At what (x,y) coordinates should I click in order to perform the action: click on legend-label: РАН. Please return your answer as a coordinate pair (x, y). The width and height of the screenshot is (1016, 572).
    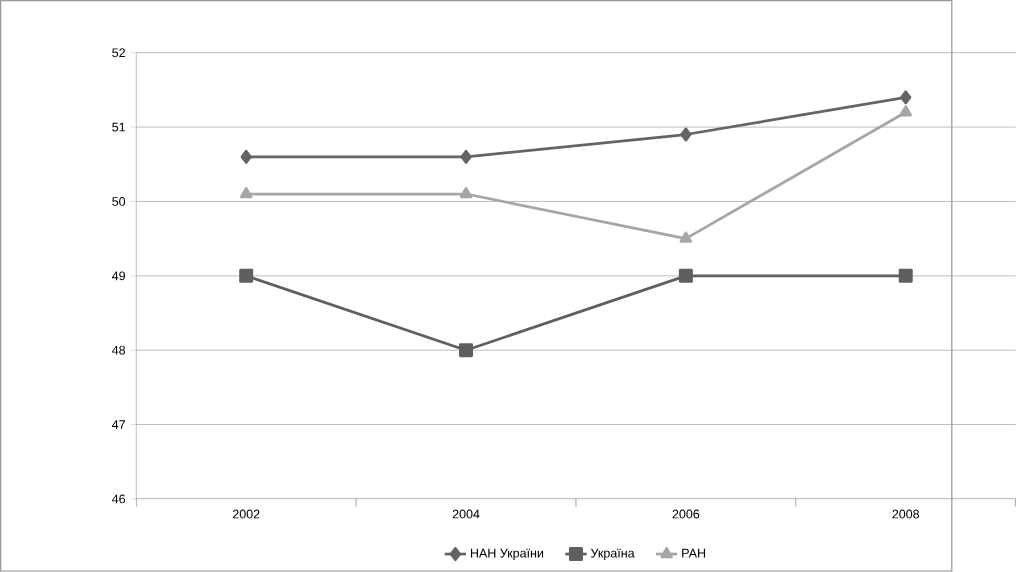
    Looking at the image, I should click on (694, 553).